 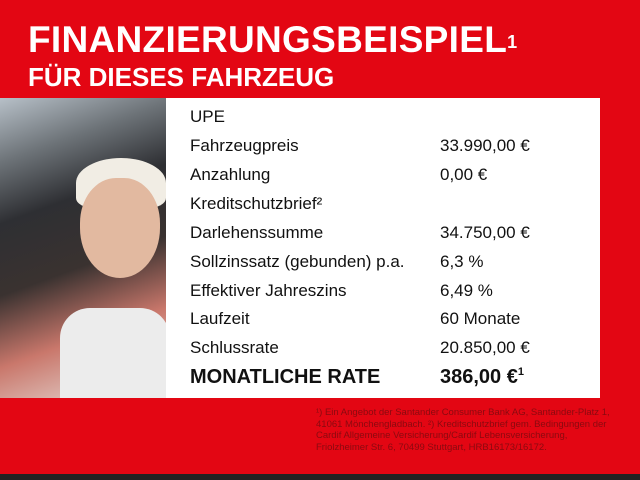 I want to click on monthly-rate-footnote-mark: 1, so click(x=520, y=372).